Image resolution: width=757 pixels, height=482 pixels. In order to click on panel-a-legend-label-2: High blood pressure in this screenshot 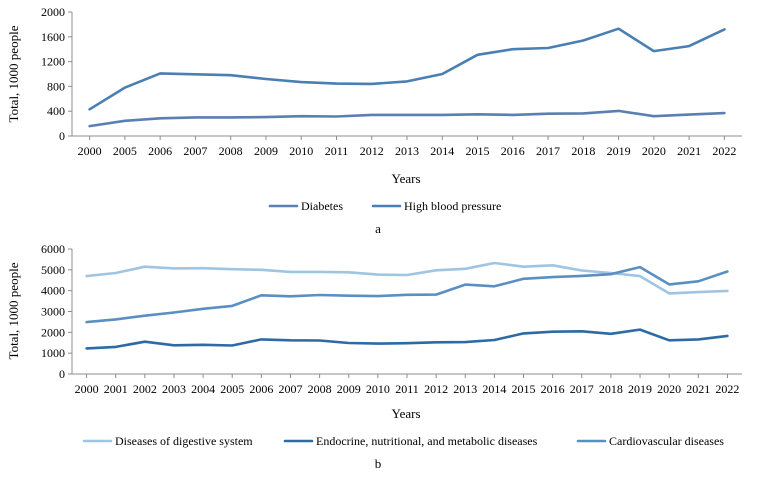, I will do `click(452, 206)`.